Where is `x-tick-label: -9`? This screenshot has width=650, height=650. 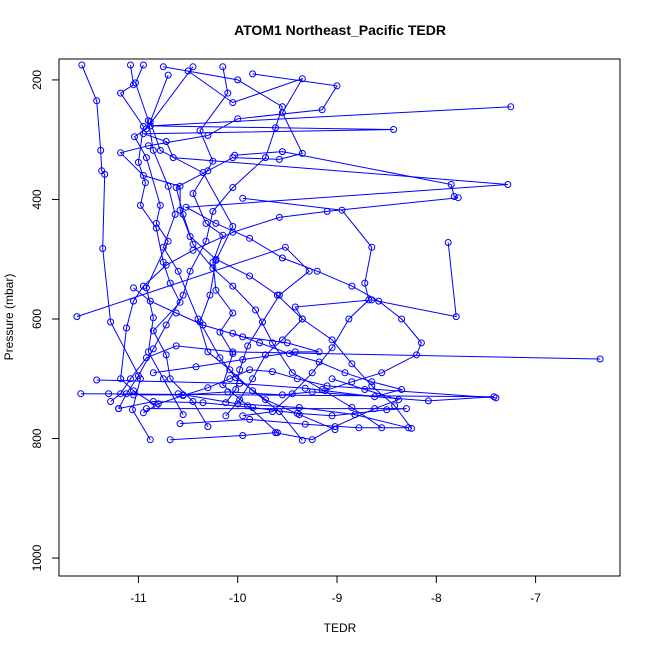
x-tick-label: -9 is located at coordinates (337, 598).